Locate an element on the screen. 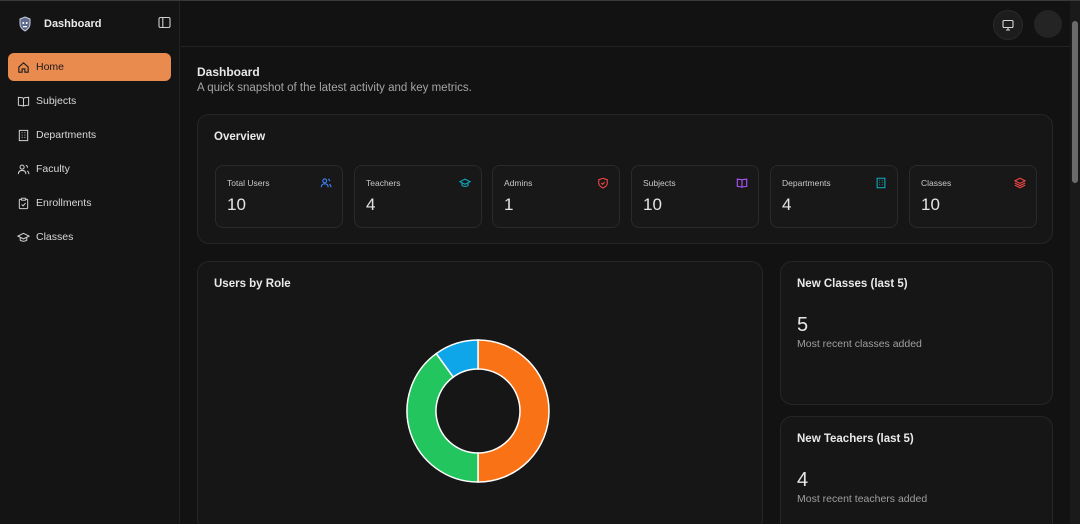 The width and height of the screenshot is (1080, 524). stat-departments: Departments 4 is located at coordinates (834, 196).